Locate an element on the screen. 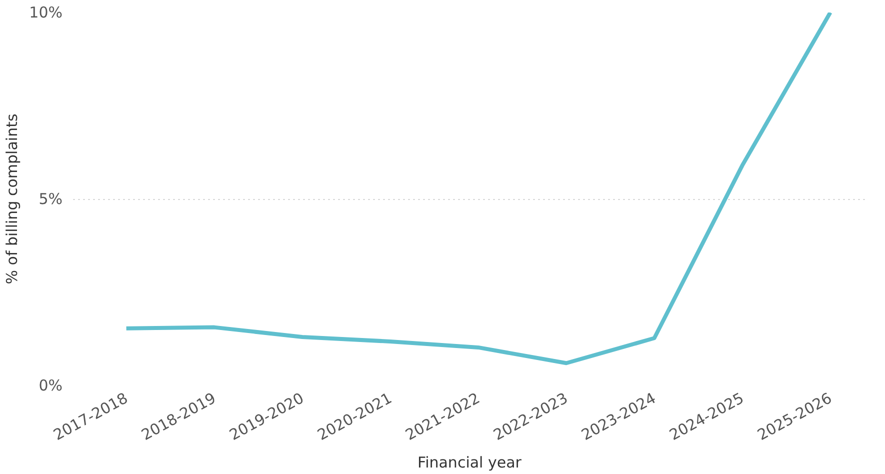 The image size is (885, 474). y-tick-label: 0% is located at coordinates (50, 385).